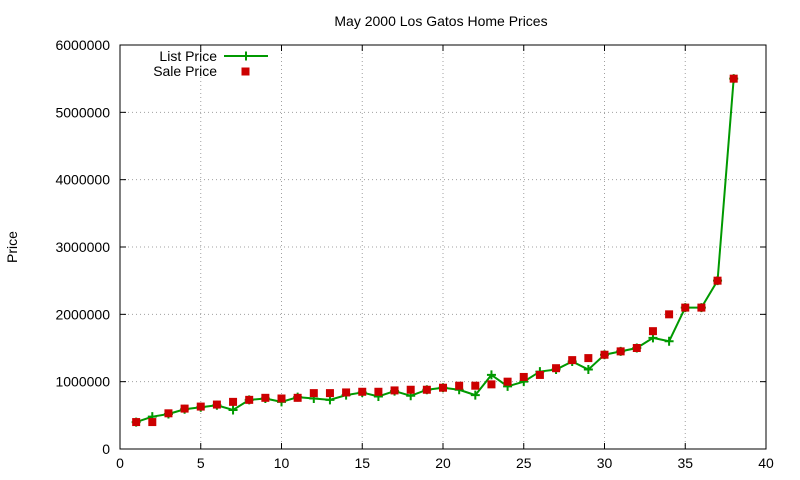  Describe the element at coordinates (362, 463) in the screenshot. I see `x-tick-label: 15` at that location.